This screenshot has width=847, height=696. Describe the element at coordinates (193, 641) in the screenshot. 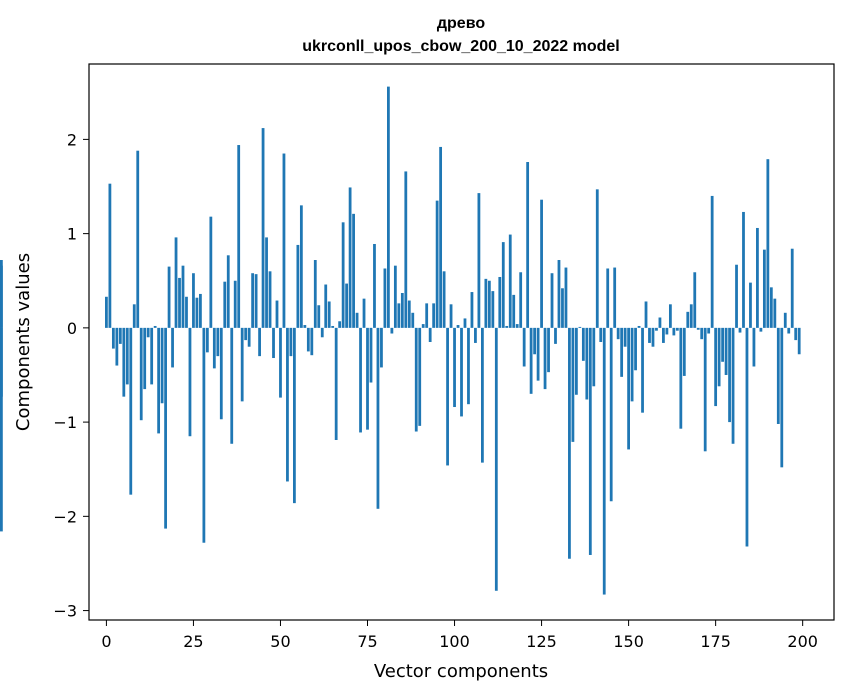

I see `x-tick-label: 25` at that location.